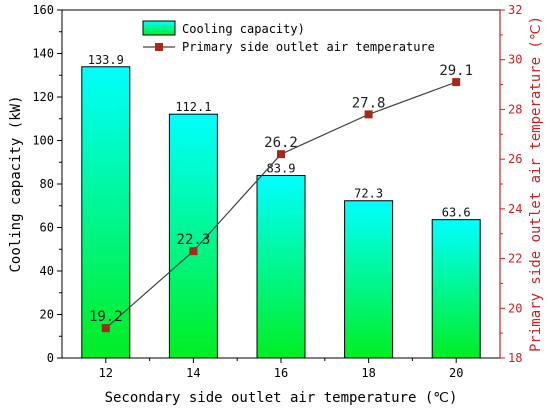 Image resolution: width=550 pixels, height=412 pixels. What do you see at coordinates (515, 109) in the screenshot?
I see `right-tick-label-28: 28` at bounding box center [515, 109].